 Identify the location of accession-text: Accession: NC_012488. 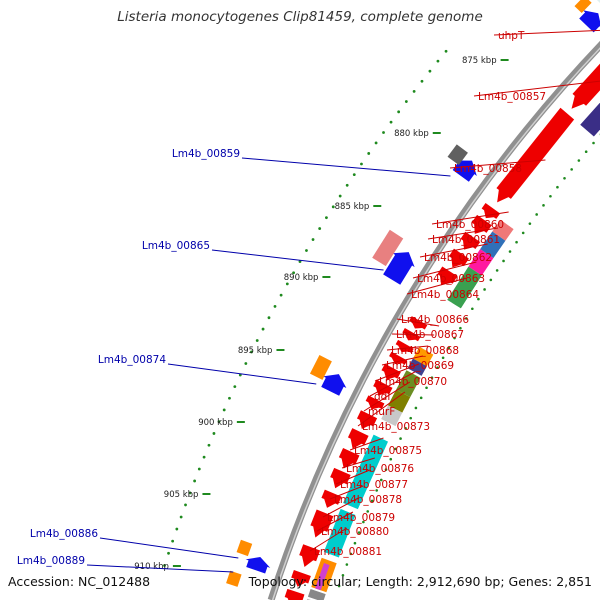
(79, 581).